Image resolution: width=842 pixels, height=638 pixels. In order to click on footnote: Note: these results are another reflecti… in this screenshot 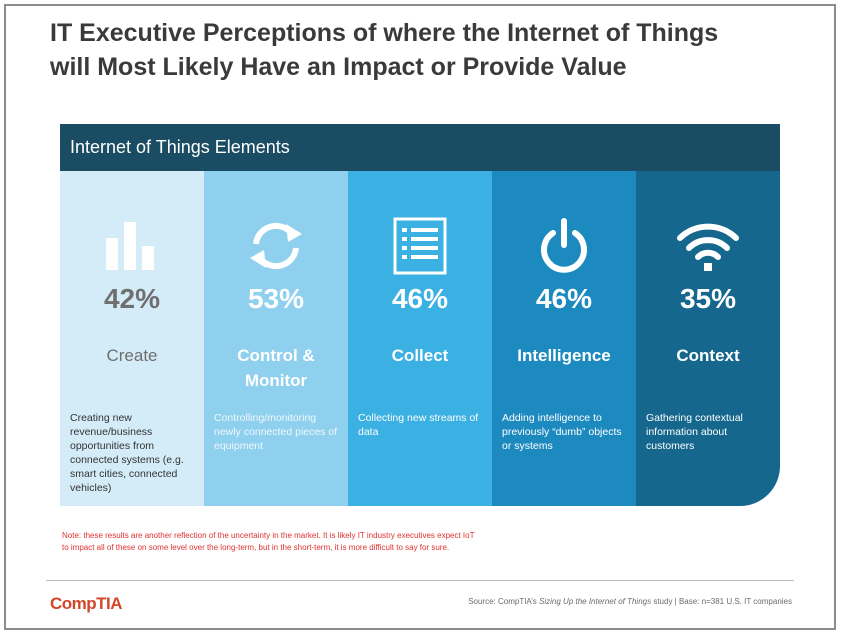, I will do `click(412, 542)`.